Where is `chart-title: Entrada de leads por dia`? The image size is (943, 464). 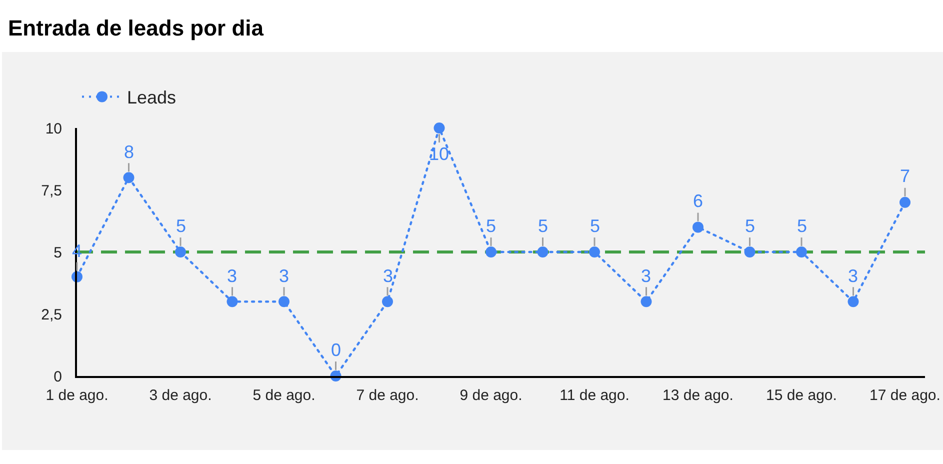
chart-title: Entrada de leads por dia is located at coordinates (136, 28).